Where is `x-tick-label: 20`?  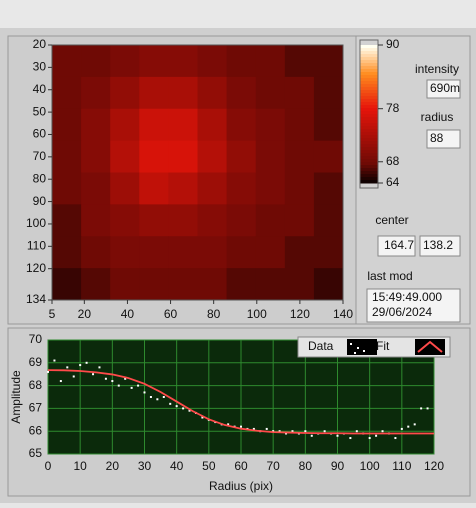 x-tick-label: 20 is located at coordinates (113, 466).